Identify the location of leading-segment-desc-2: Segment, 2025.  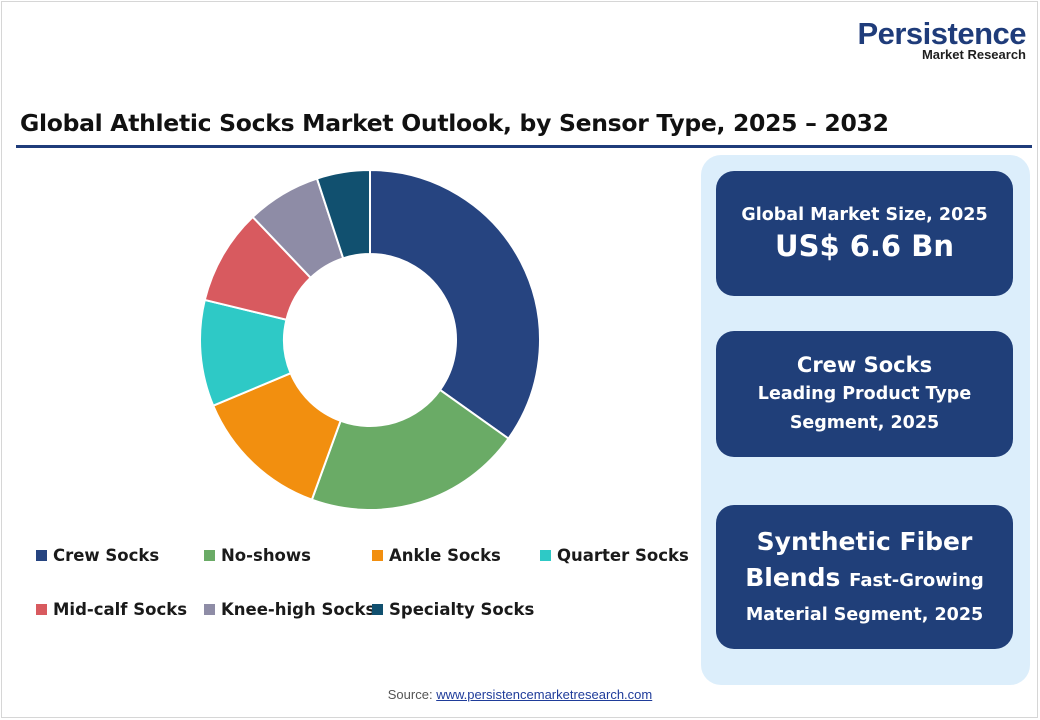
(864, 423).